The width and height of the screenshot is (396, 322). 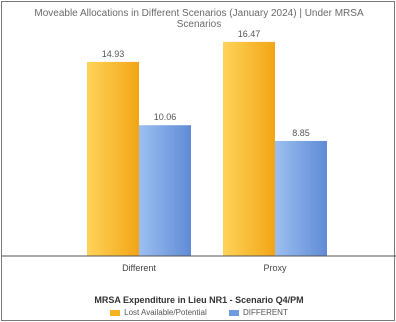 I want to click on legend-item-series-1: Lost Available/Potential, so click(x=158, y=312).